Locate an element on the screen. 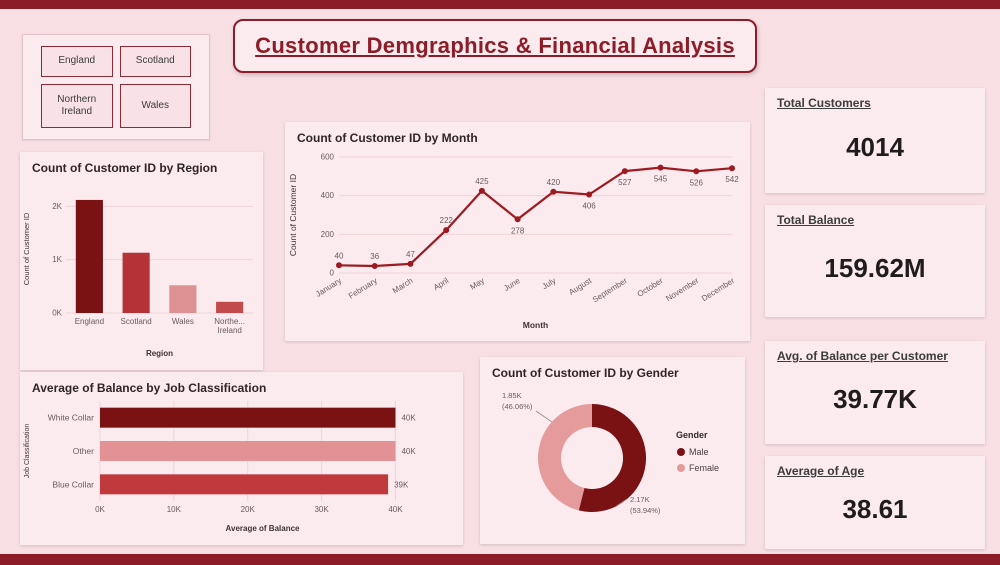 This screenshot has height=565, width=1000. x-axis-title: Average of Balance is located at coordinates (263, 528).